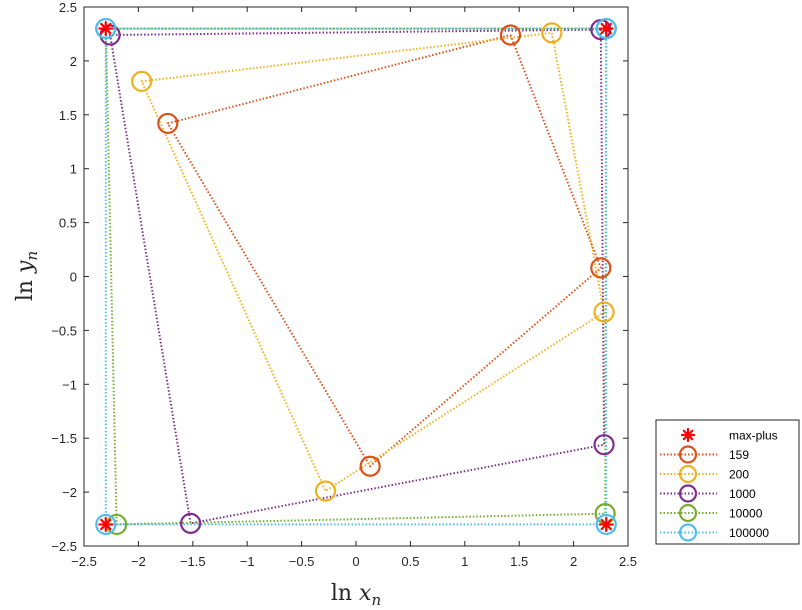 This screenshot has height=610, width=802. I want to click on x-tick-label: 2.5, so click(628, 561).